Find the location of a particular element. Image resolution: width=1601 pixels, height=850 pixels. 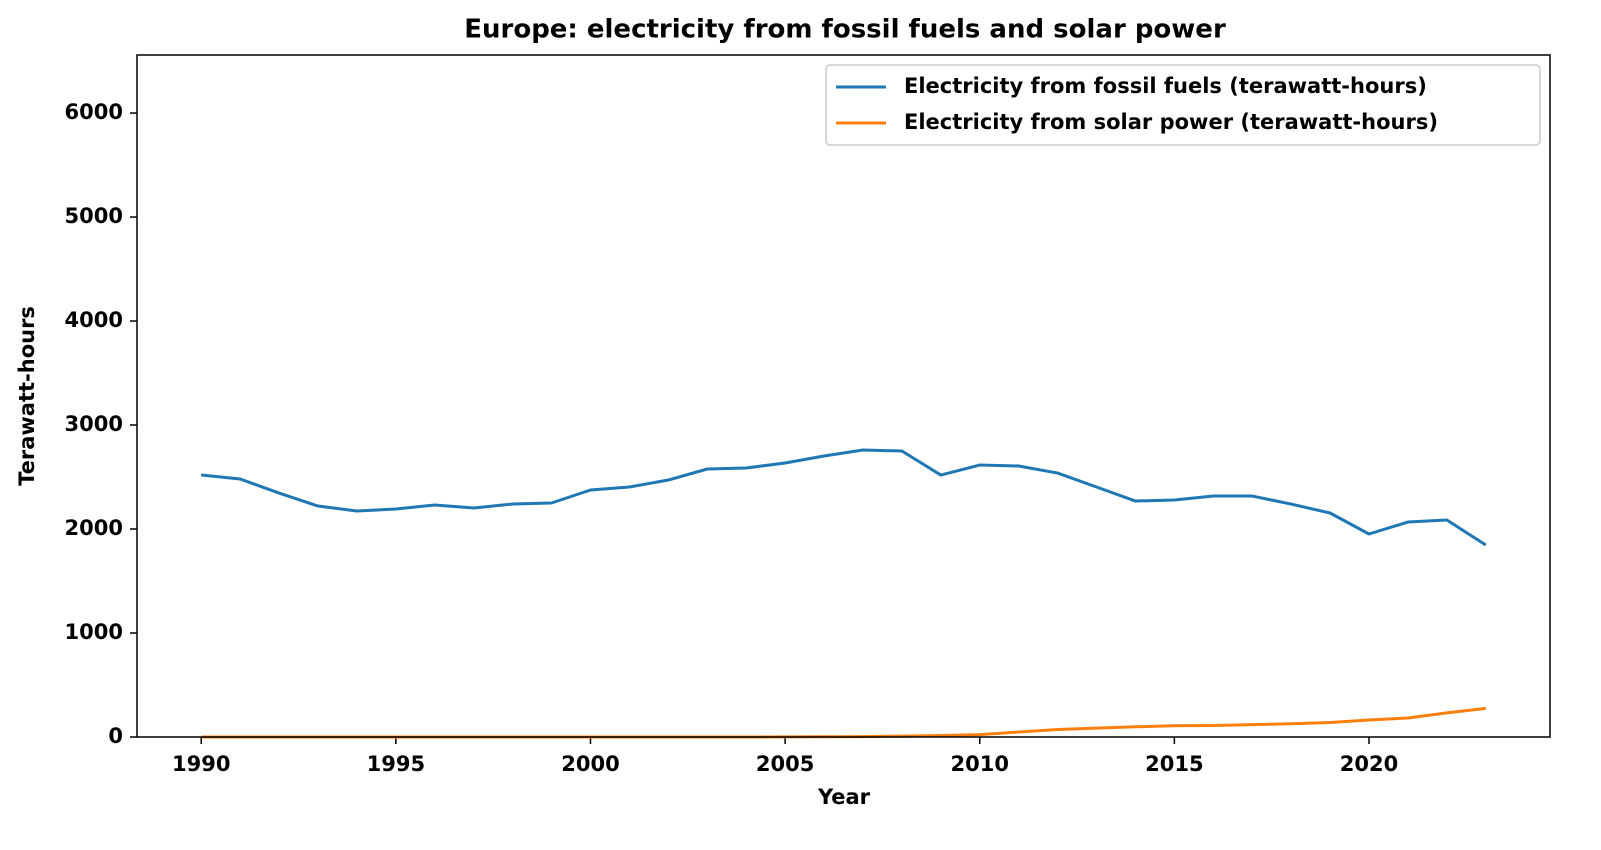

x-tick-label: 2015 is located at coordinates (1174, 764).